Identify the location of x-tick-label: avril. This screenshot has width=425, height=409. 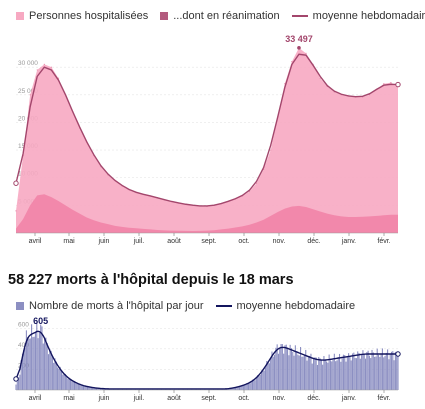
(35, 398).